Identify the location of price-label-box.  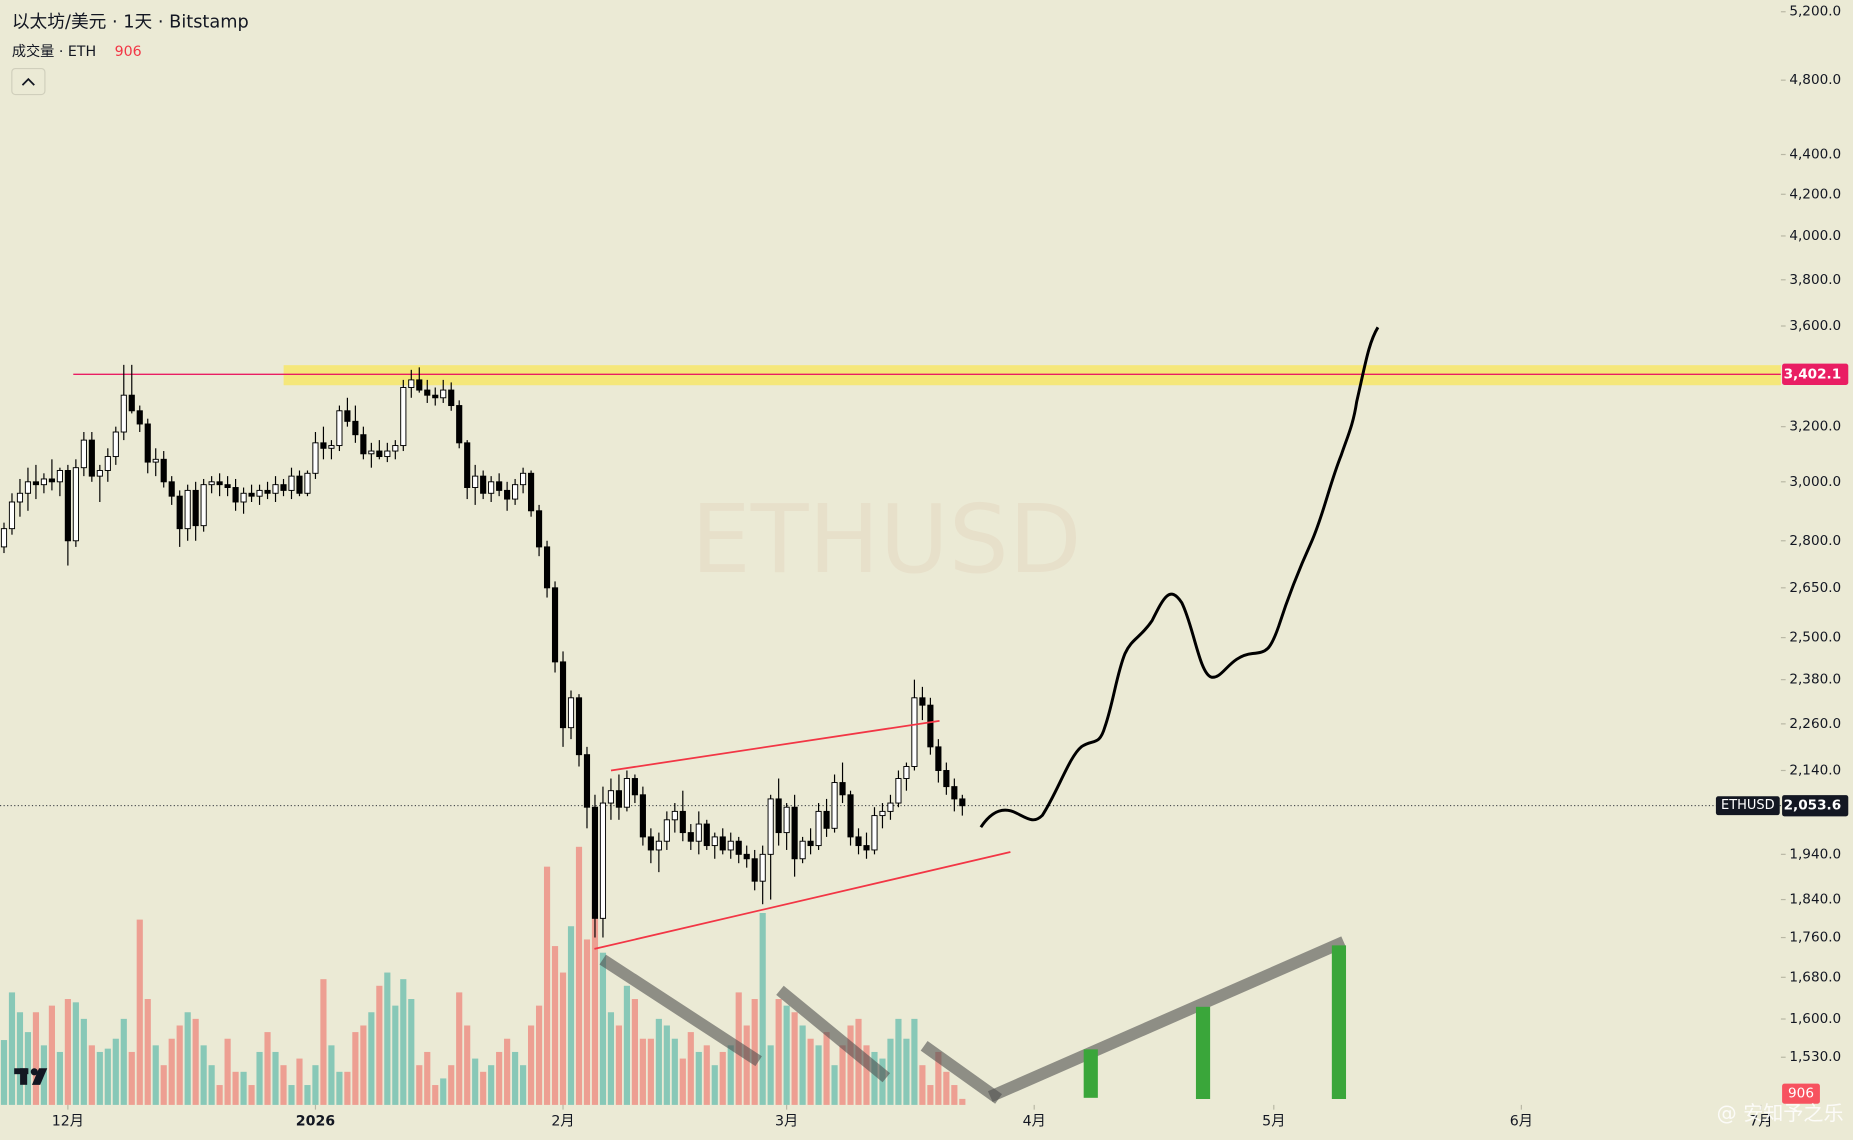
(1815, 806).